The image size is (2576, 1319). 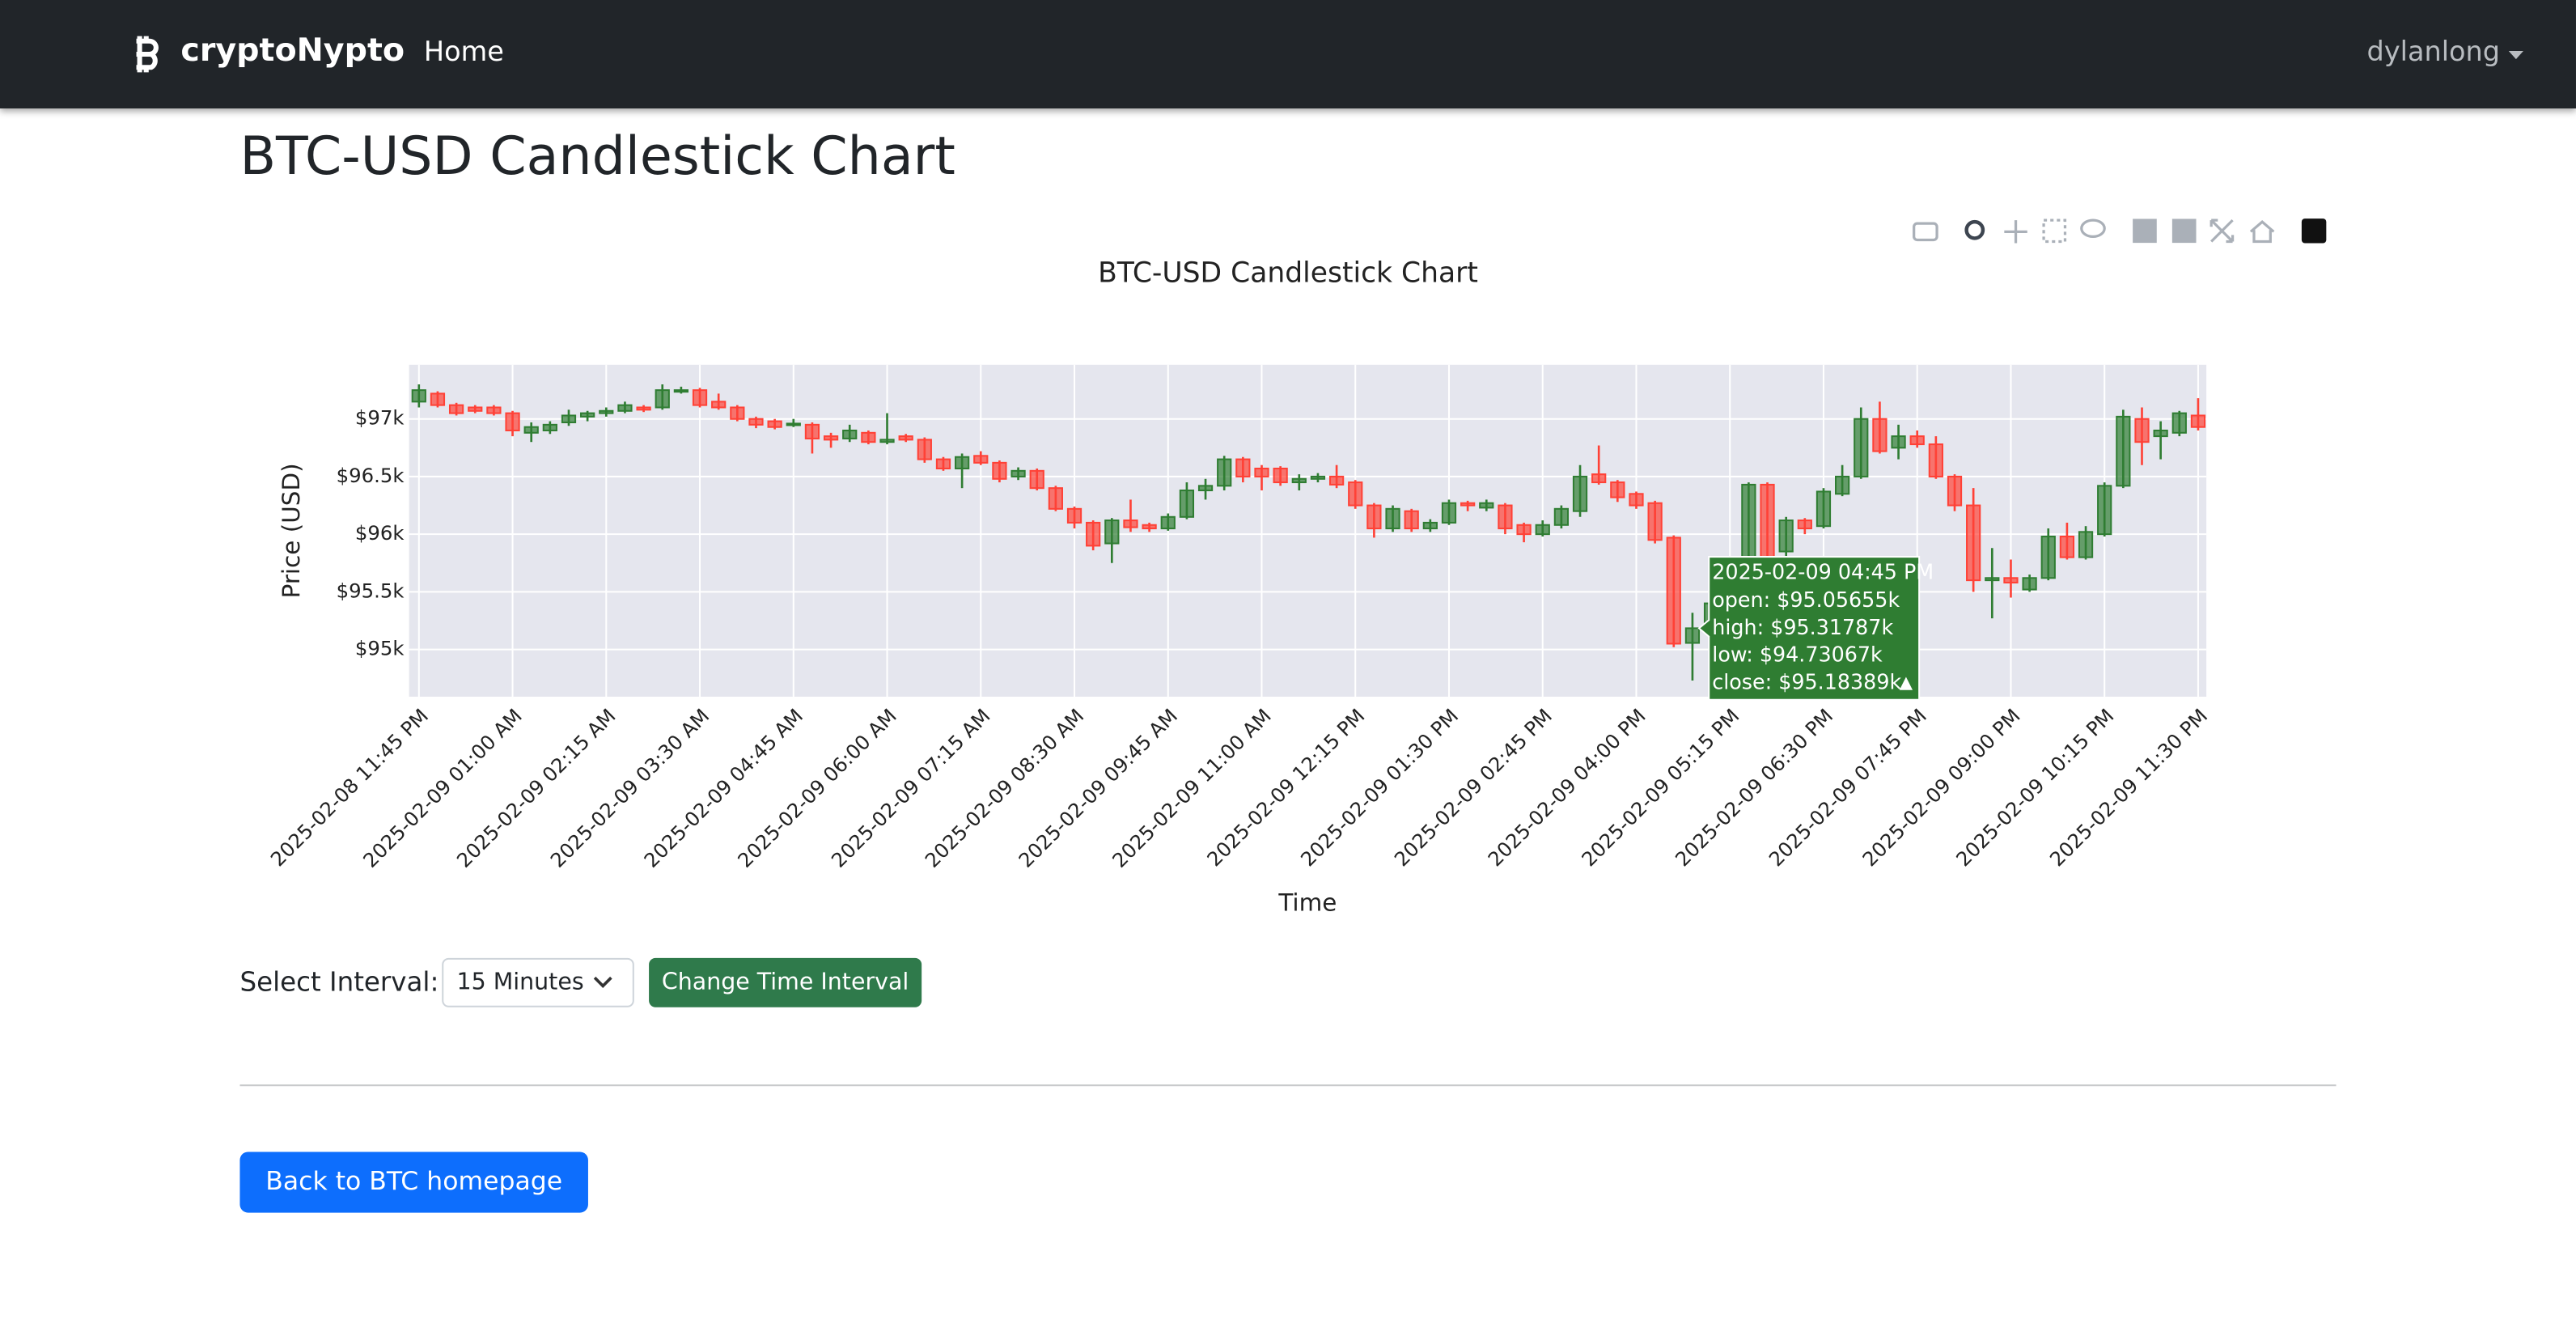 I want to click on modebar-camera, so click(x=1925, y=232).